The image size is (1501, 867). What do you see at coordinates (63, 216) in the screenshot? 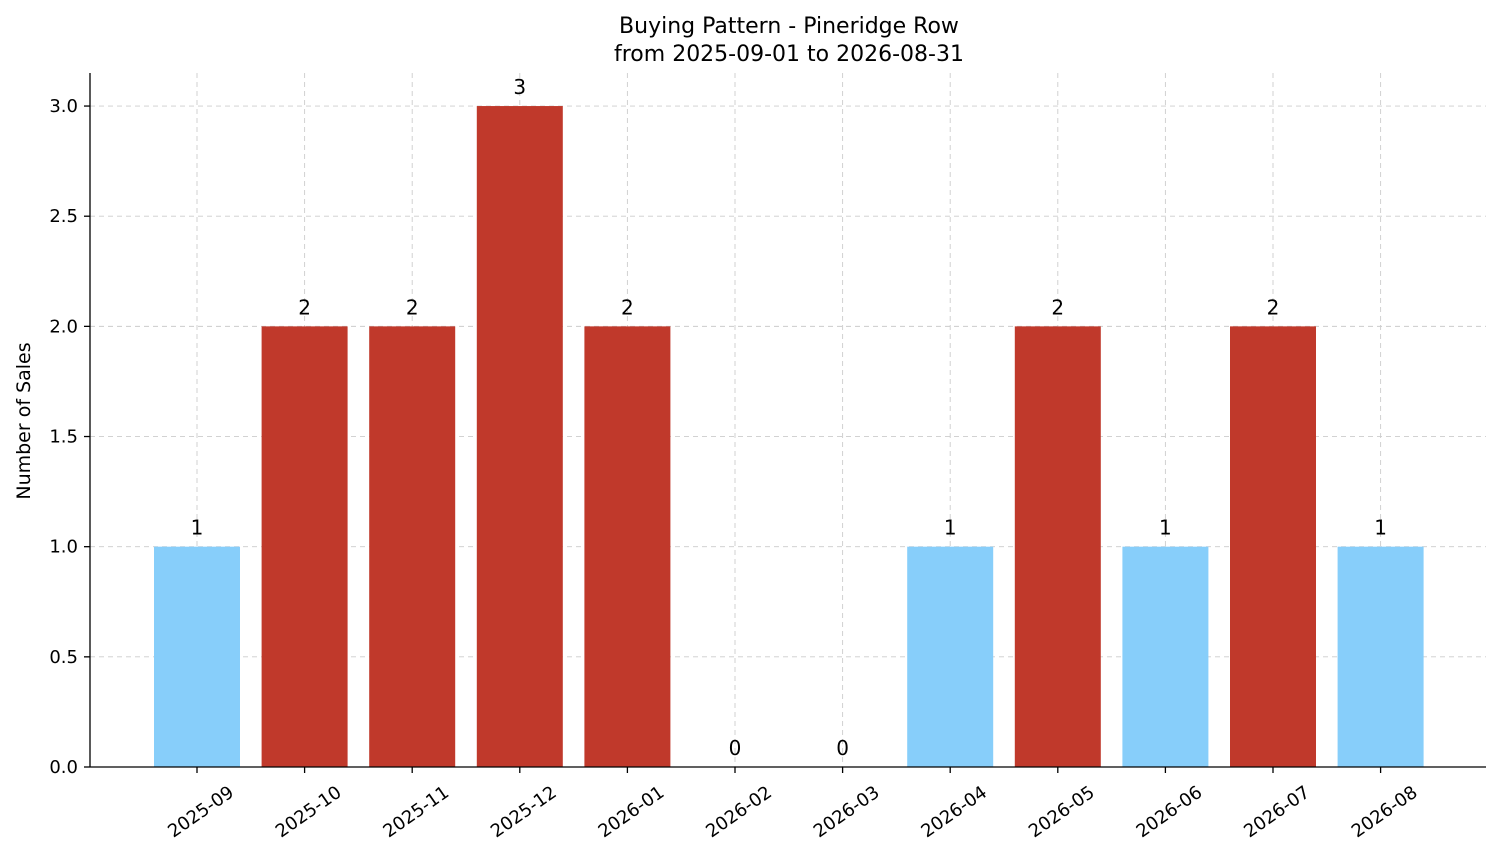
I see `y-tick-label: 2.5` at bounding box center [63, 216].